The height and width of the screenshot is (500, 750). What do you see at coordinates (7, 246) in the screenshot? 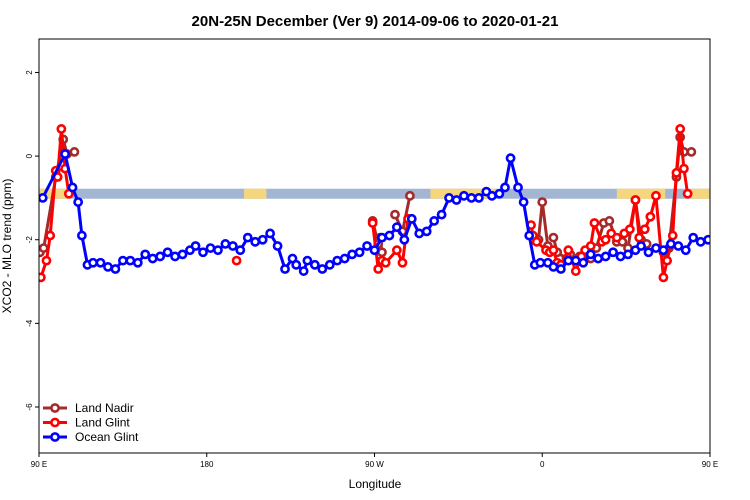
I see `y-axis-label: XCO2 - MLO trend (ppm)` at bounding box center [7, 246].